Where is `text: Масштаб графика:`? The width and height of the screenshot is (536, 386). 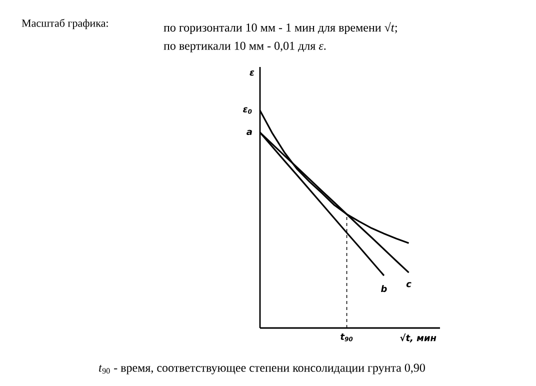 text: Масштаб графика: is located at coordinates (65, 24).